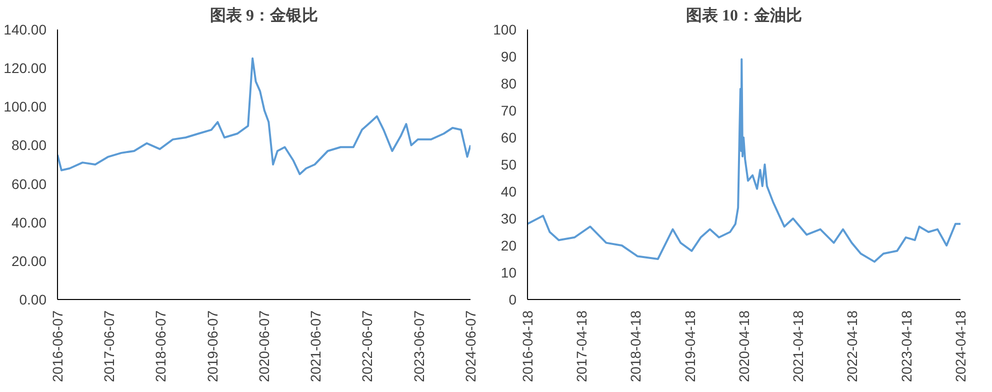  What do you see at coordinates (690, 346) in the screenshot?
I see `x-tick-label: 2019-04-18` at bounding box center [690, 346].